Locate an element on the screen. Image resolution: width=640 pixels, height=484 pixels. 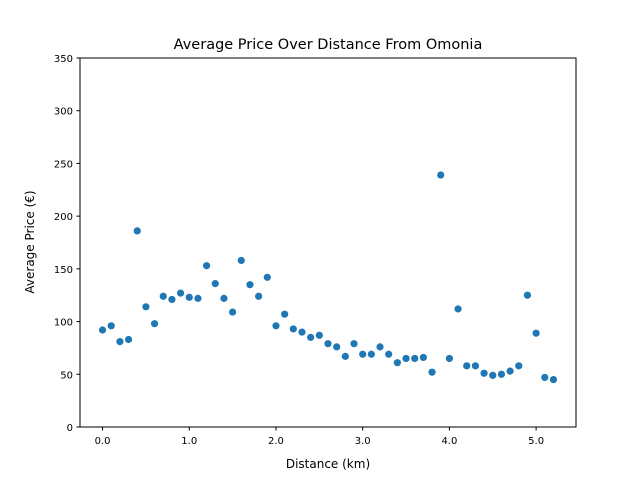
x-axis-label: Distance (km) is located at coordinates (328, 464).